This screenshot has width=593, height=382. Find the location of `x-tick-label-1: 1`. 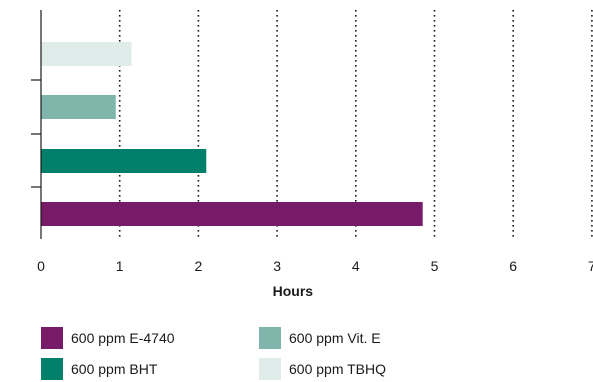

x-tick-label-1: 1 is located at coordinates (120, 266).